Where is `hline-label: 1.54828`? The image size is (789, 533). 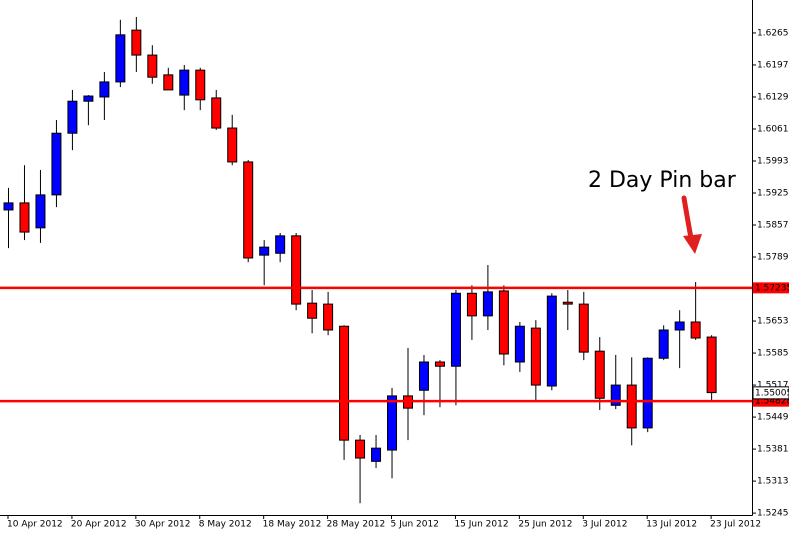
hline-label: 1.54828 is located at coordinates (772, 402).